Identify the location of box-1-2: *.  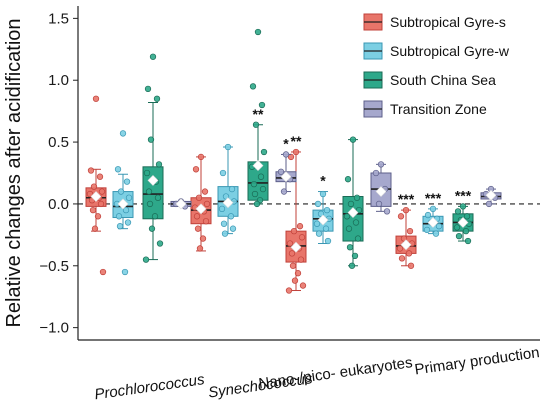
(323, 209).